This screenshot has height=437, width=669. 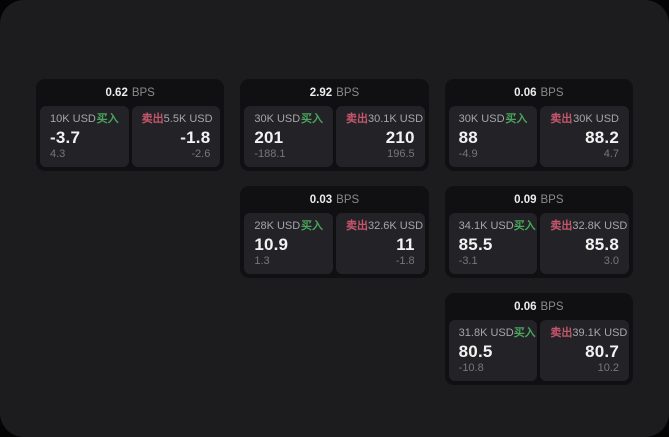 What do you see at coordinates (130, 92) in the screenshot?
I see `bps-header: 0.62 BPS` at bounding box center [130, 92].